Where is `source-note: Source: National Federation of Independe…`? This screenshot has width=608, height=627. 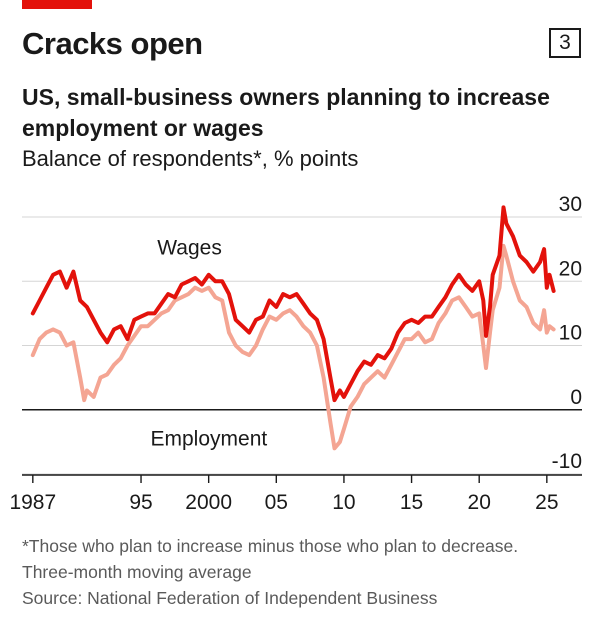
source-note: Source: National Federation of Independe… is located at coordinates (230, 598).